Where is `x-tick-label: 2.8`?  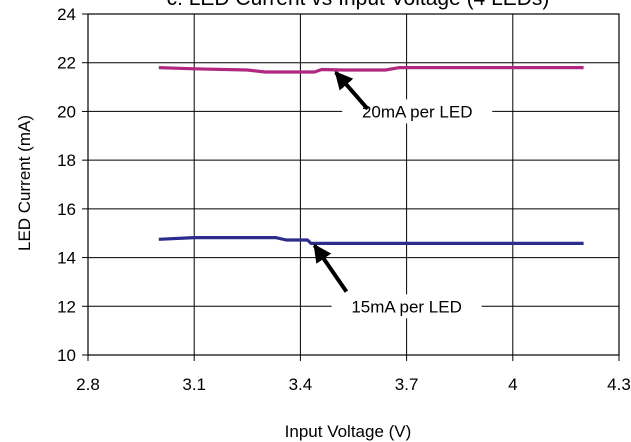
x-tick-label: 2.8 is located at coordinates (88, 384).